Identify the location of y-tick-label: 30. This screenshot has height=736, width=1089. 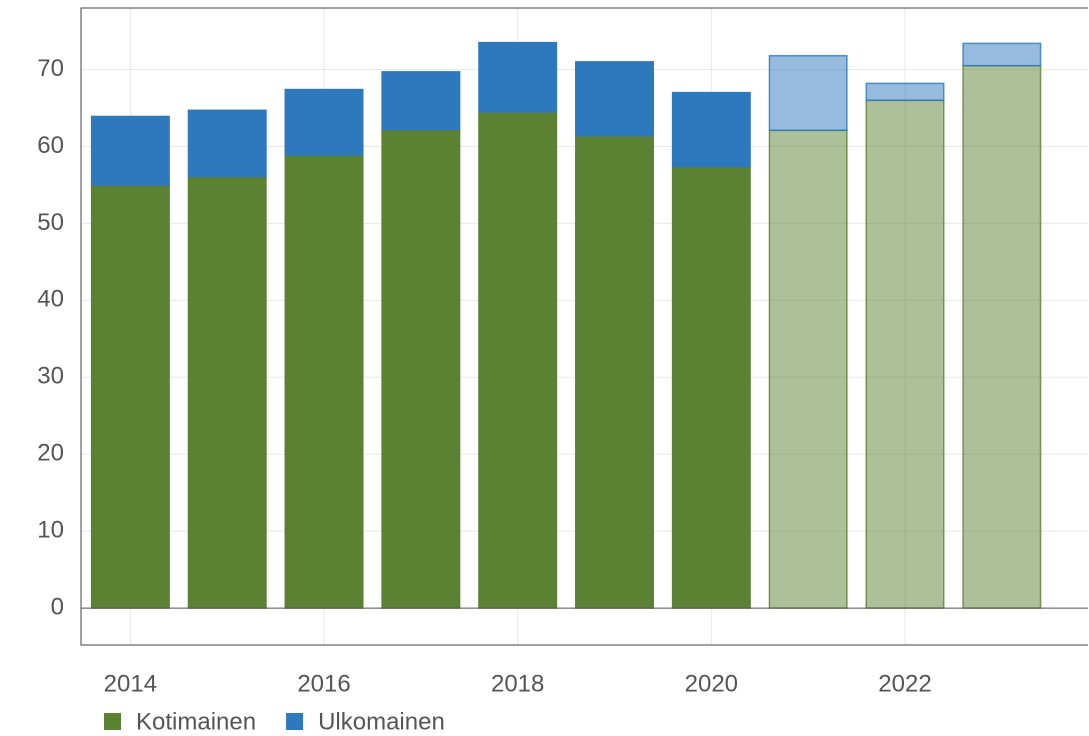
(50, 376).